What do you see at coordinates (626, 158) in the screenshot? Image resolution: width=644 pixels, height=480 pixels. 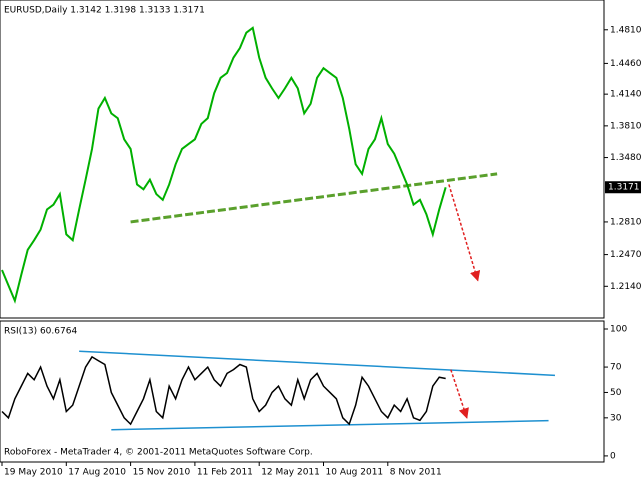 I see `y-tick-label: 1.3480` at bounding box center [626, 158].